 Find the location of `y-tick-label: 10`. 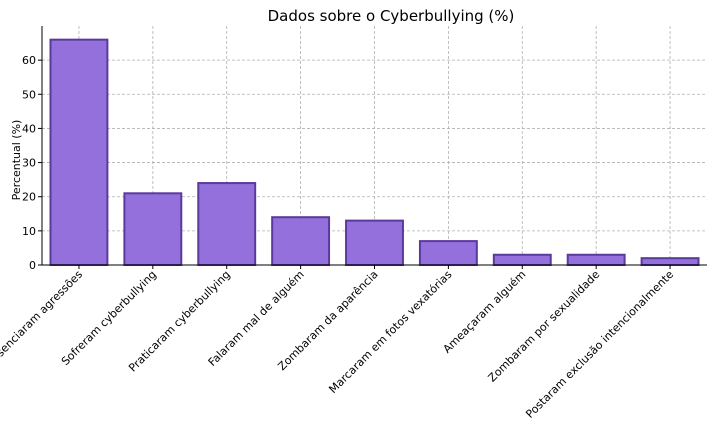

y-tick-label: 10 is located at coordinates (29, 231).